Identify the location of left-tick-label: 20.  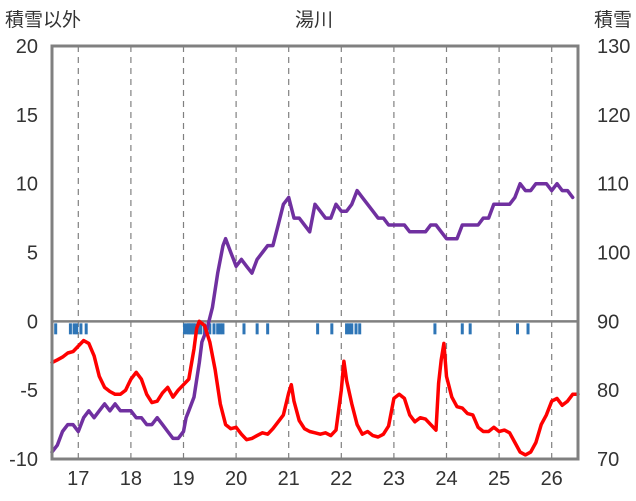
(27, 47).